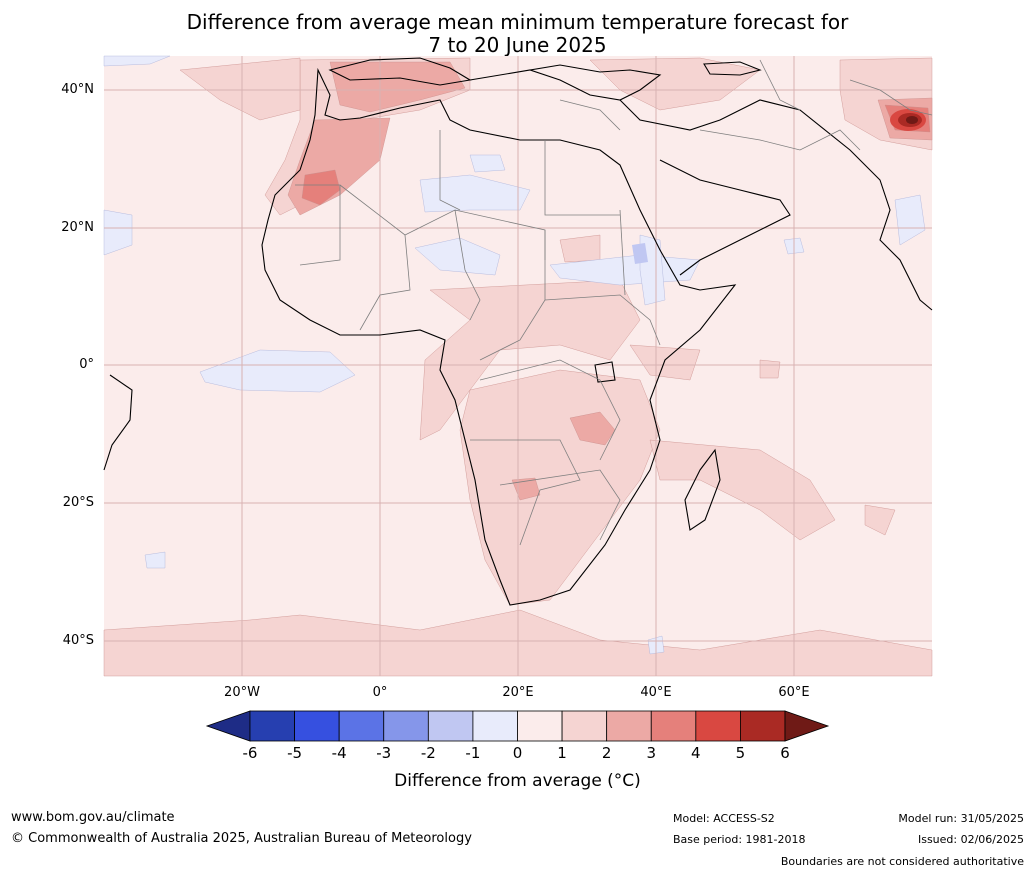 Image resolution: width=1035 pixels, height=873 pixels. What do you see at coordinates (295, 753) in the screenshot?
I see `colorbar-tick-label: -5` at bounding box center [295, 753].